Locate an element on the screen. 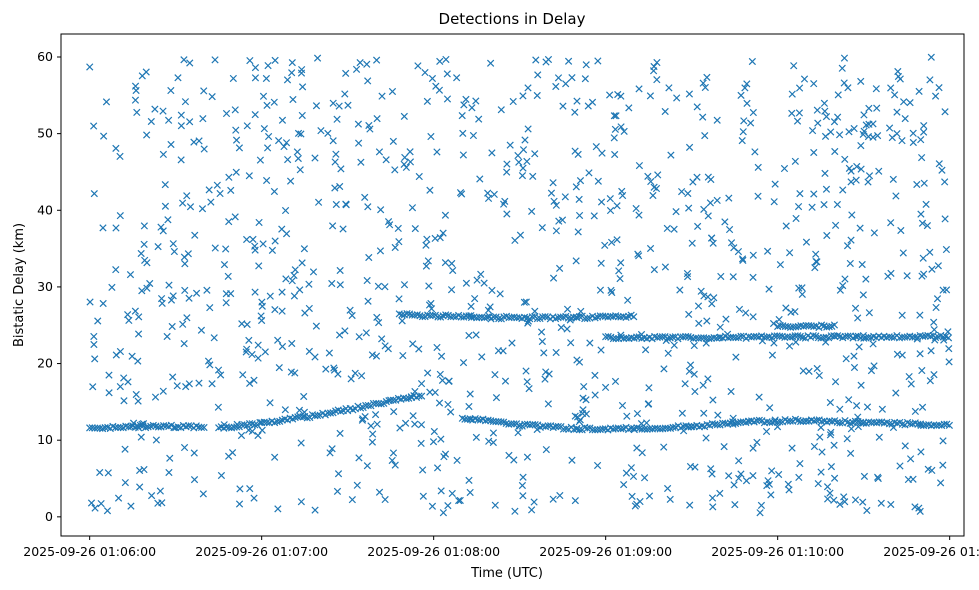 This screenshot has height=590, width=979. y-tick-label: 0 is located at coordinates (49, 516).